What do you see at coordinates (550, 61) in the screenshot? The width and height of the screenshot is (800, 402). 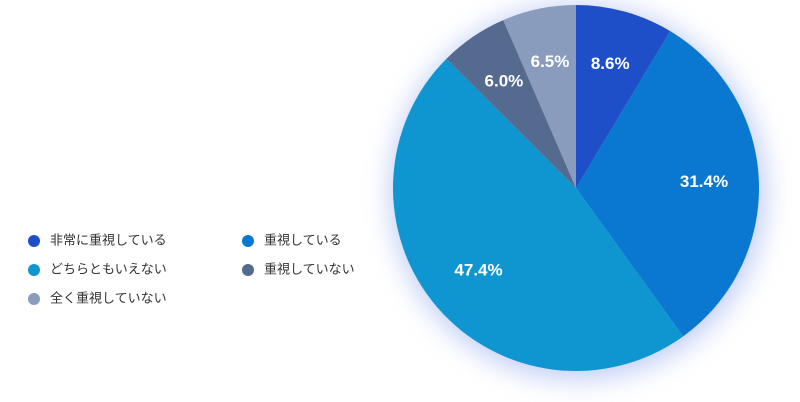 I see `value-label: 6.5%` at bounding box center [550, 61].